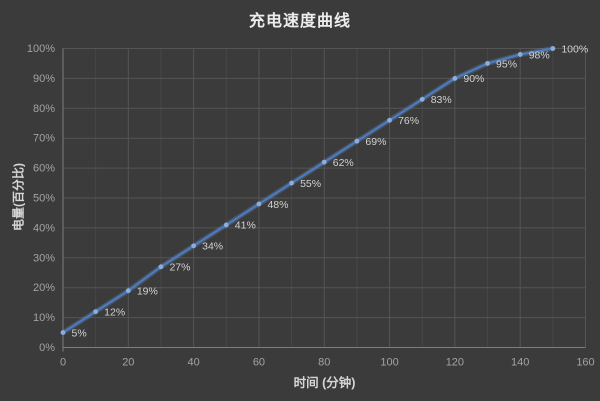 The image size is (600, 401). I want to click on data-label: 12%, so click(114, 312).